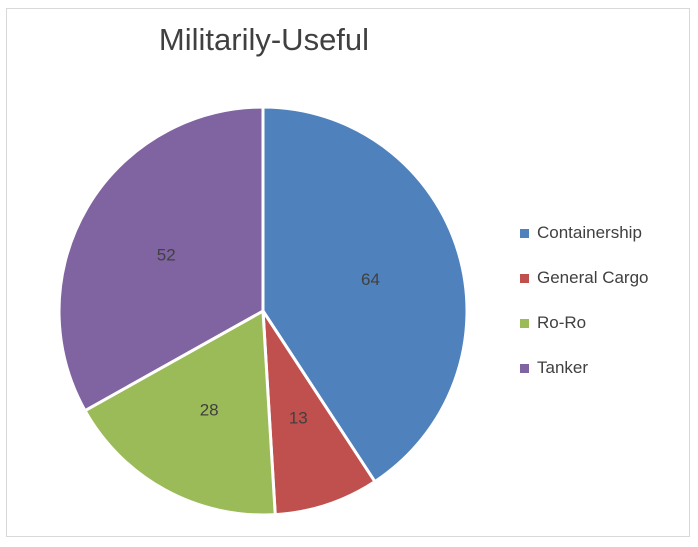 This screenshot has height=547, width=698. I want to click on legend-label-general-cargo: General Cargo, so click(593, 277).